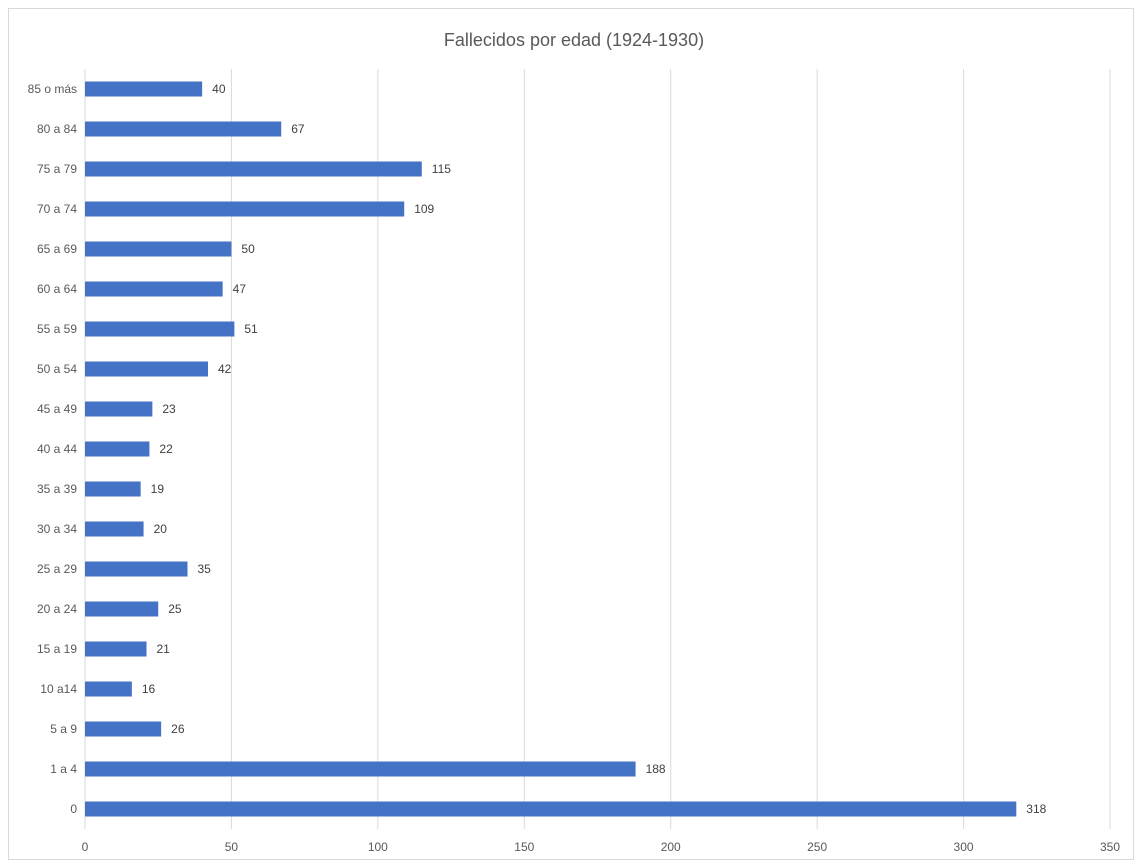 Image resolution: width=1134 pixels, height=860 pixels. Describe the element at coordinates (169, 409) in the screenshot. I see `data-label: 23` at that location.